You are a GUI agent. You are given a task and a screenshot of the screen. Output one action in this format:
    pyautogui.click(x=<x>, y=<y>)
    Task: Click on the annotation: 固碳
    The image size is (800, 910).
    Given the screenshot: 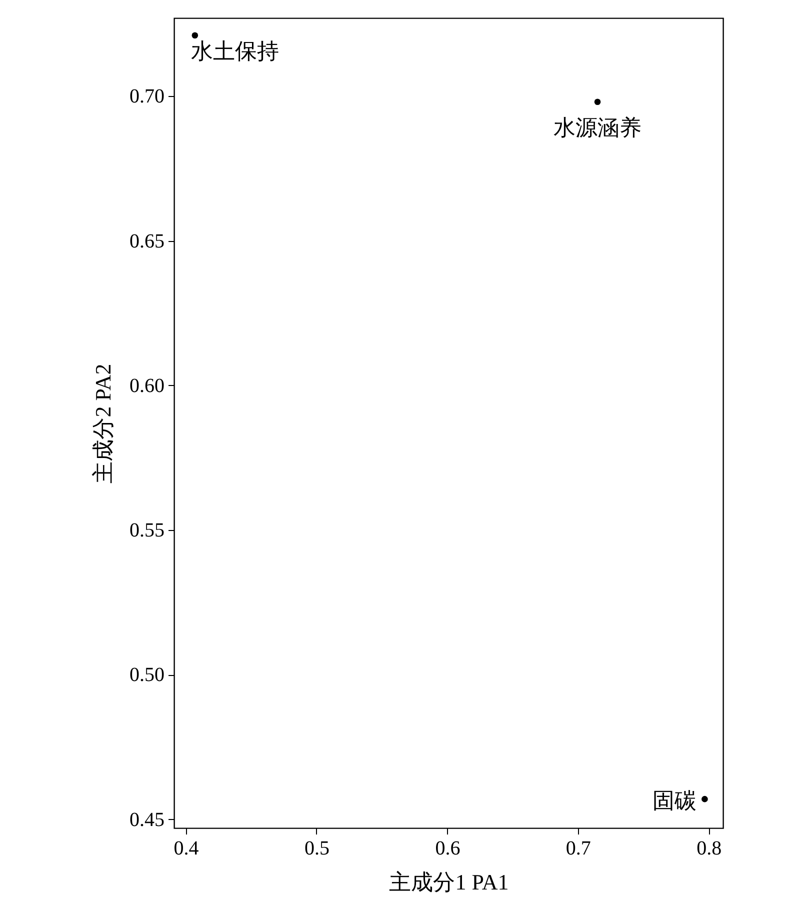 What is the action you would take?
    pyautogui.click(x=674, y=801)
    